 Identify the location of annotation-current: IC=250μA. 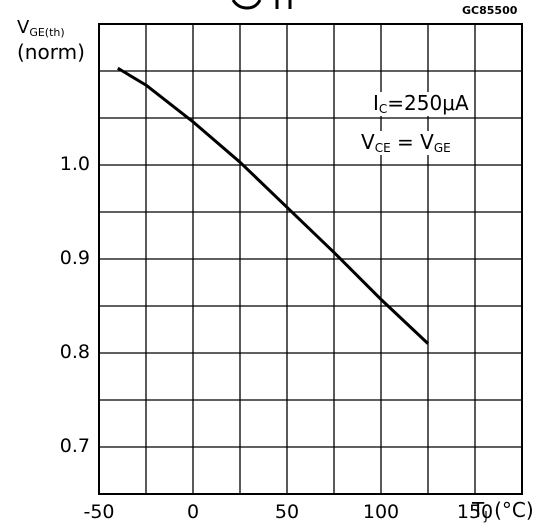
(421, 104).